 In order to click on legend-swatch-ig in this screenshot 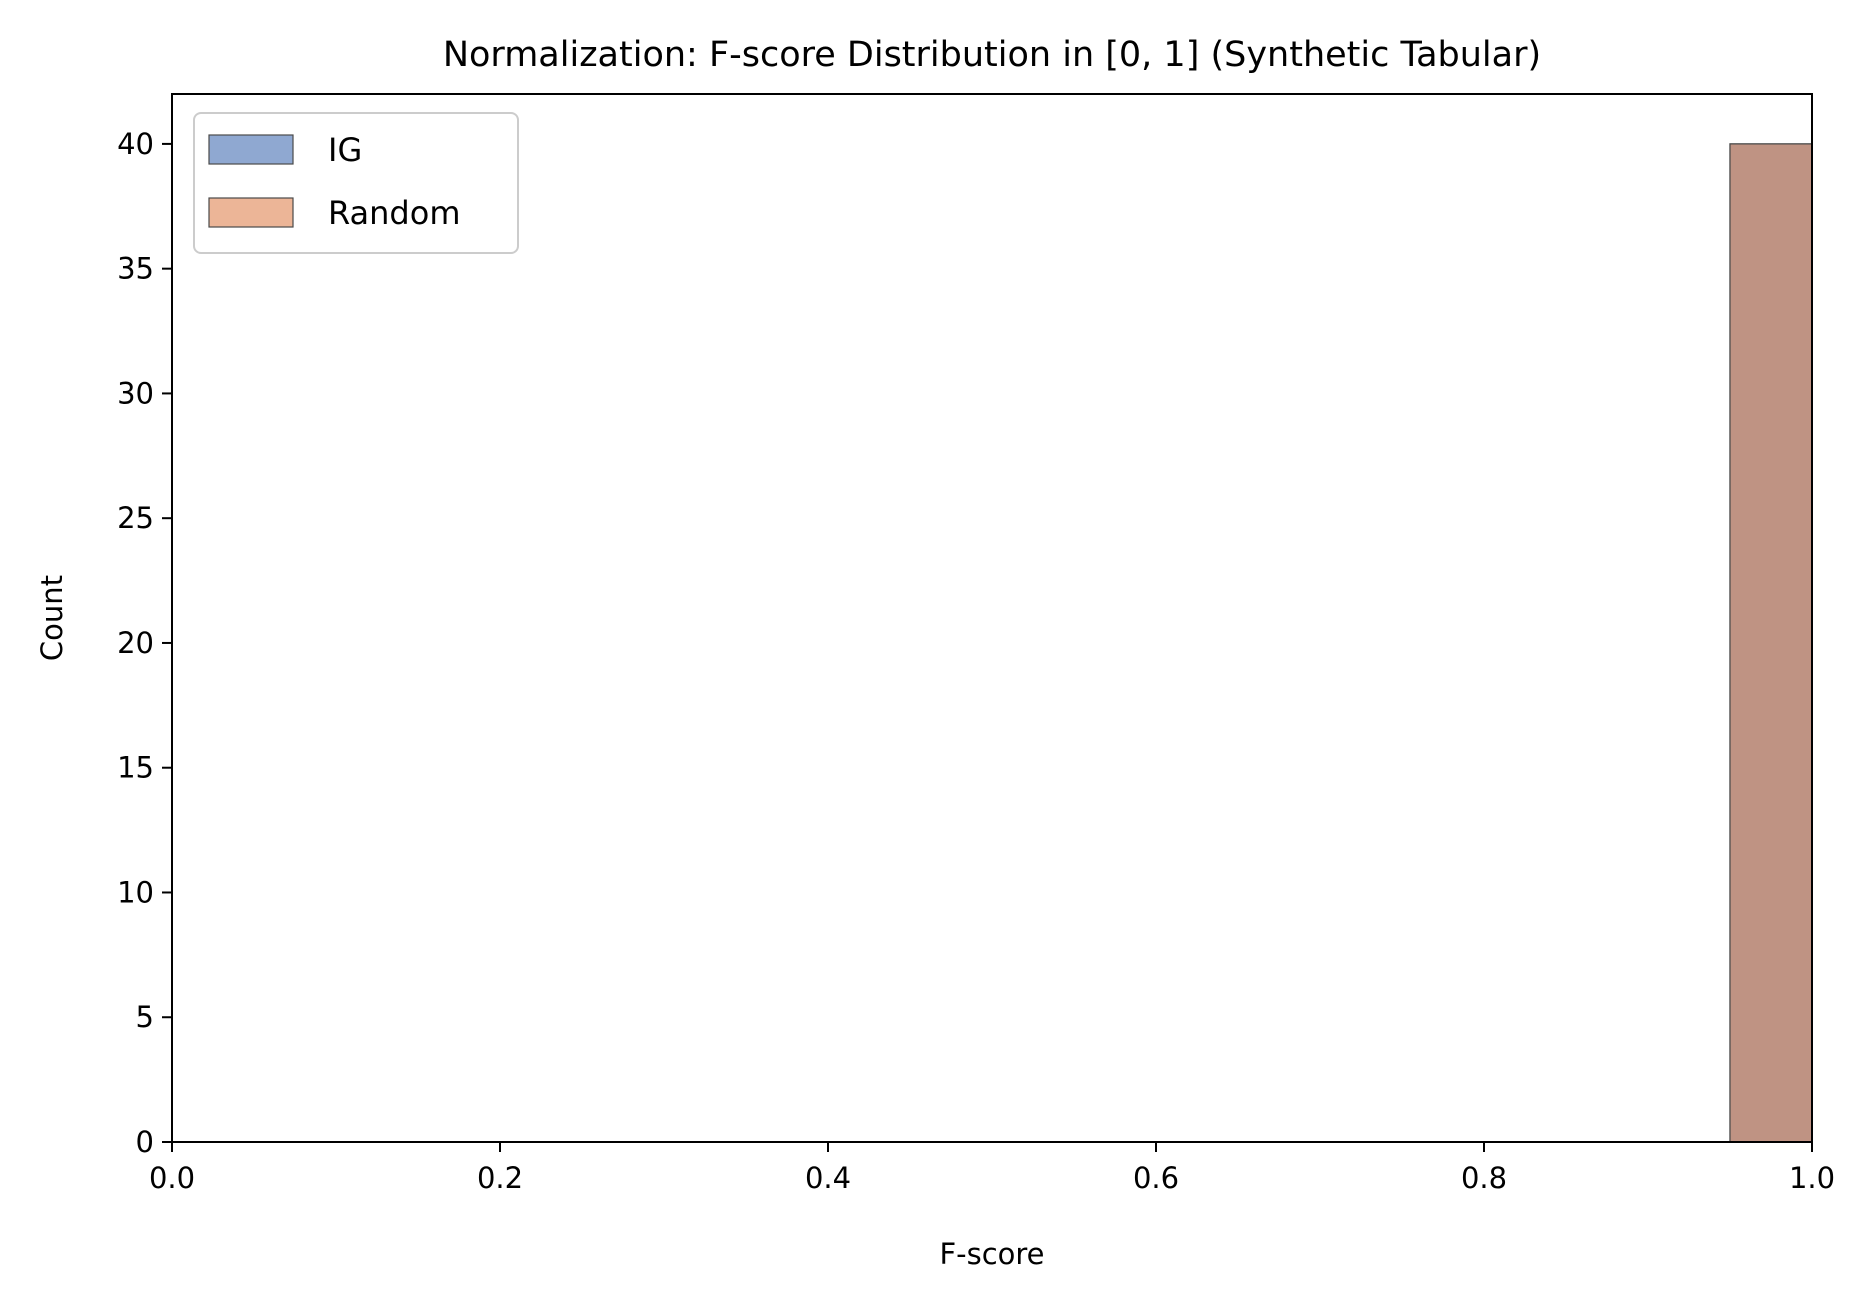, I will do `click(251, 149)`.